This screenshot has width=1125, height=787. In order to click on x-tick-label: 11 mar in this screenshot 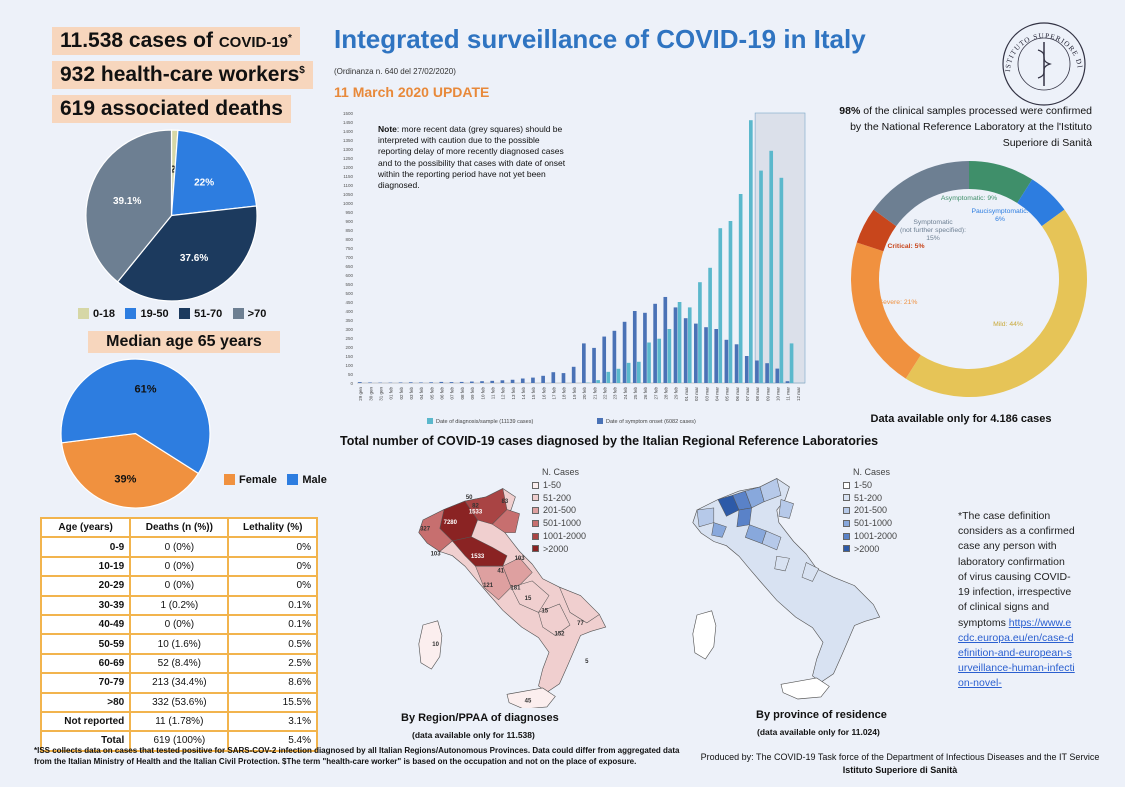, I will do `click(788, 393)`.